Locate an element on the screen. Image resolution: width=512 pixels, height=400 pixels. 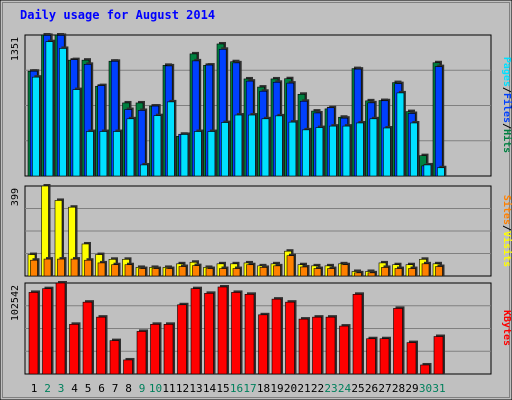
legend-kbytes: KBytes is located at coordinates (506, 328).